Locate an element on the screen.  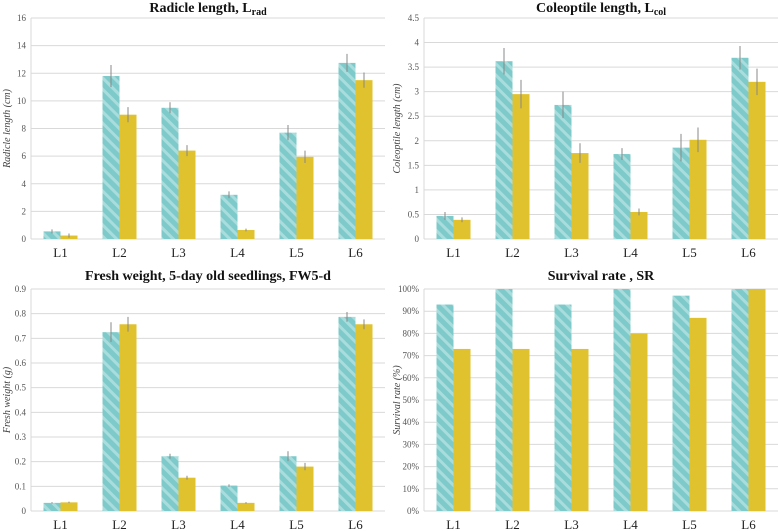
y-axis-label: Radicle length (cm) is located at coordinates (7, 128).